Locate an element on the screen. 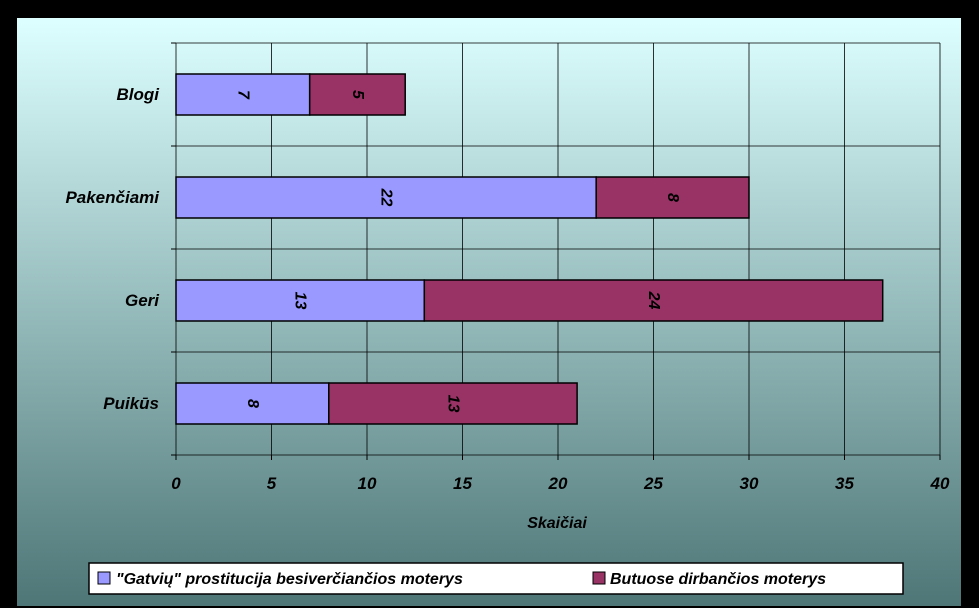 The height and width of the screenshot is (608, 979). x-tick-label-0: 0 is located at coordinates (176, 483).